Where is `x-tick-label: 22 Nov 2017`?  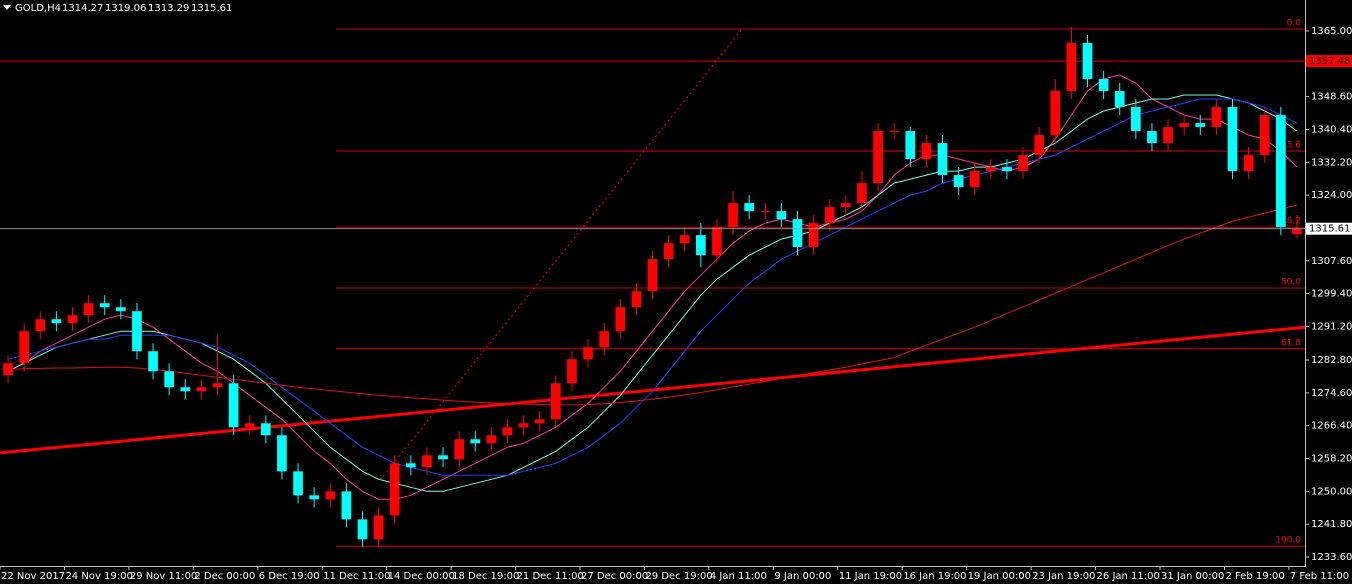 x-tick-label: 22 Nov 2017 is located at coordinates (33, 576).